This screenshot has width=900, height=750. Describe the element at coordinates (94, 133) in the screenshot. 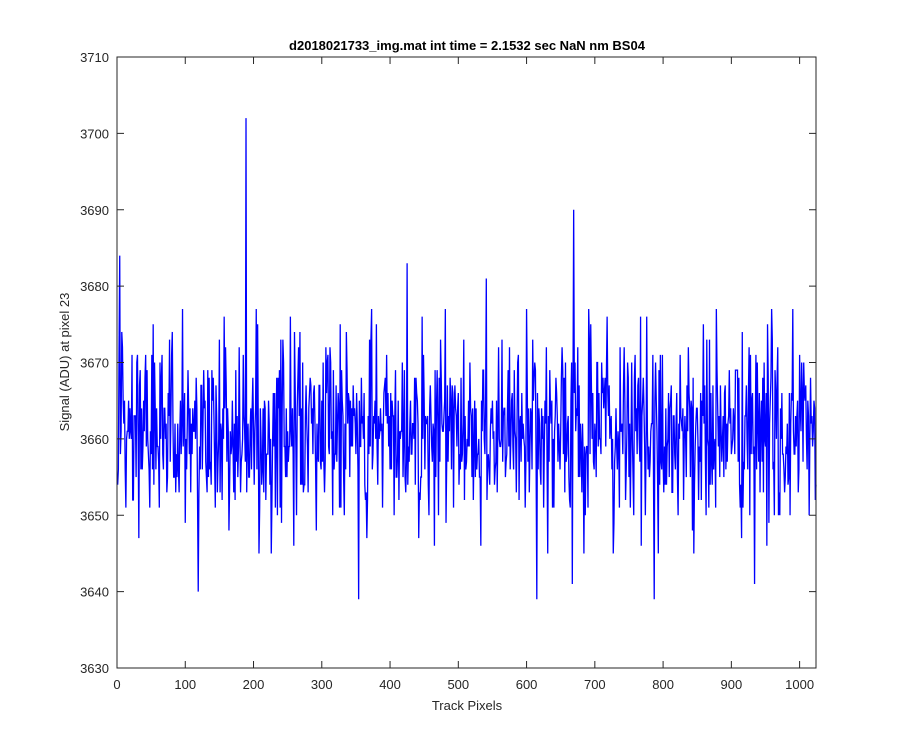

I see `y-tick-label: 3700` at that location.